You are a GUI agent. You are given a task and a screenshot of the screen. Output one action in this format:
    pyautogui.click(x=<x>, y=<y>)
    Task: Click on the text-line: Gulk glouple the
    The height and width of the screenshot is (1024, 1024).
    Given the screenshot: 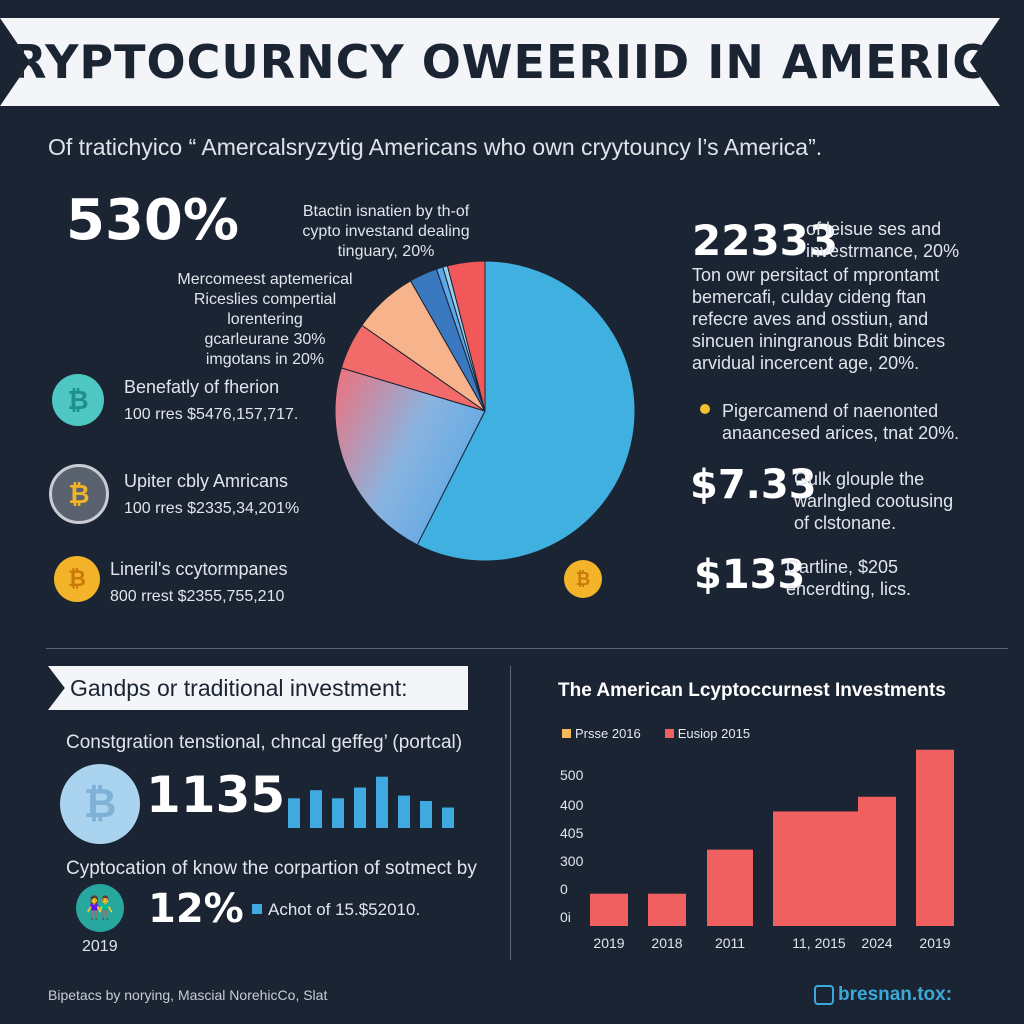 What is the action you would take?
    pyautogui.click(x=859, y=479)
    